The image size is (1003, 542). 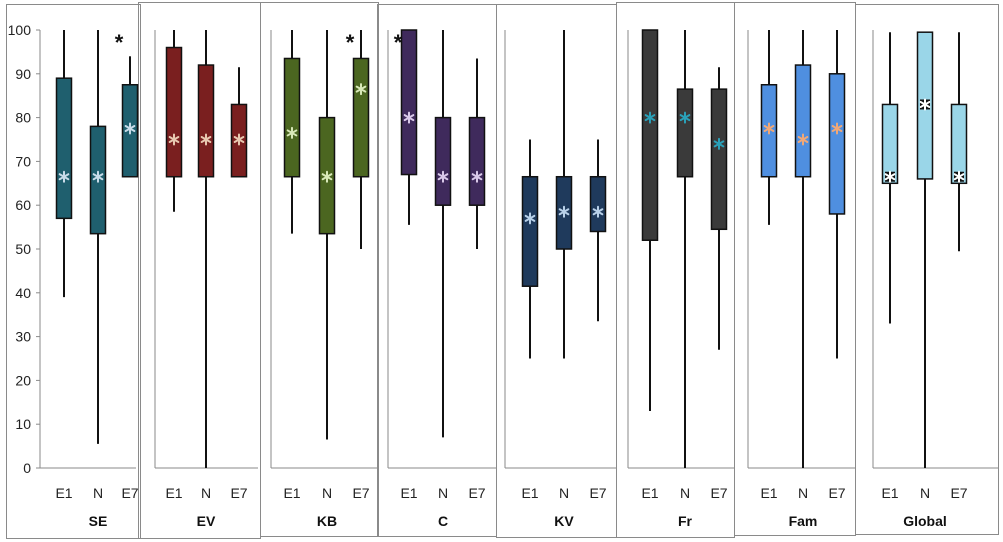 I want to click on box-fam-n, so click(x=803, y=249).